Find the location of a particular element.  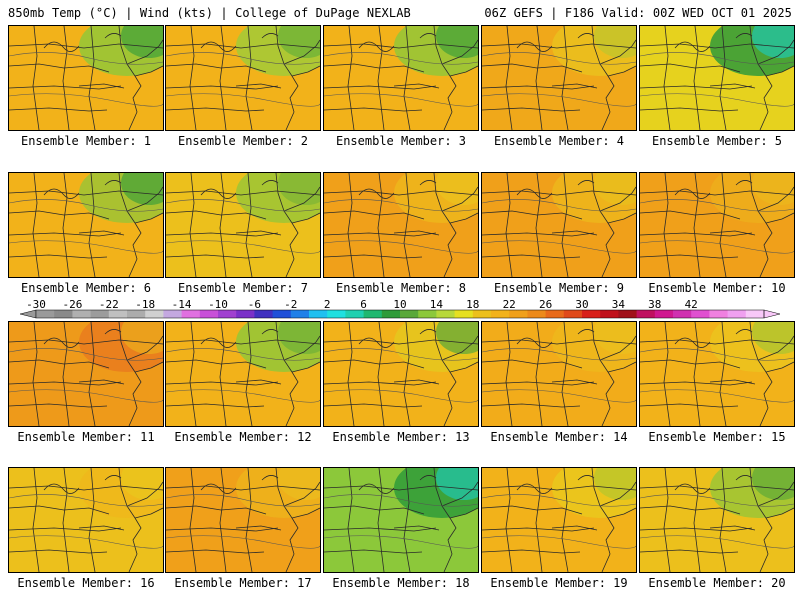

ensemble-member-label: Ensemble Member: 8 is located at coordinates (401, 288).